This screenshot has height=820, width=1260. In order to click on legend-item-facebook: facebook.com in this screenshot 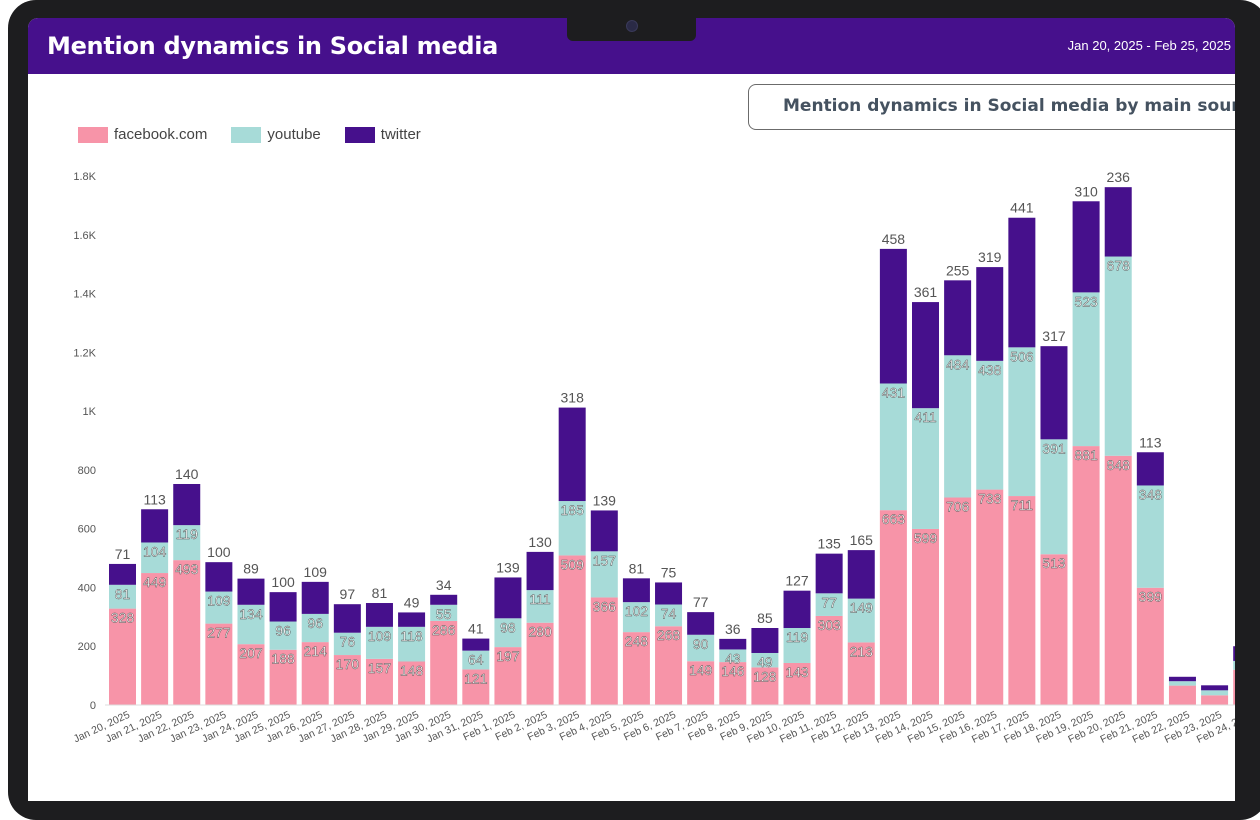, I will do `click(142, 134)`.